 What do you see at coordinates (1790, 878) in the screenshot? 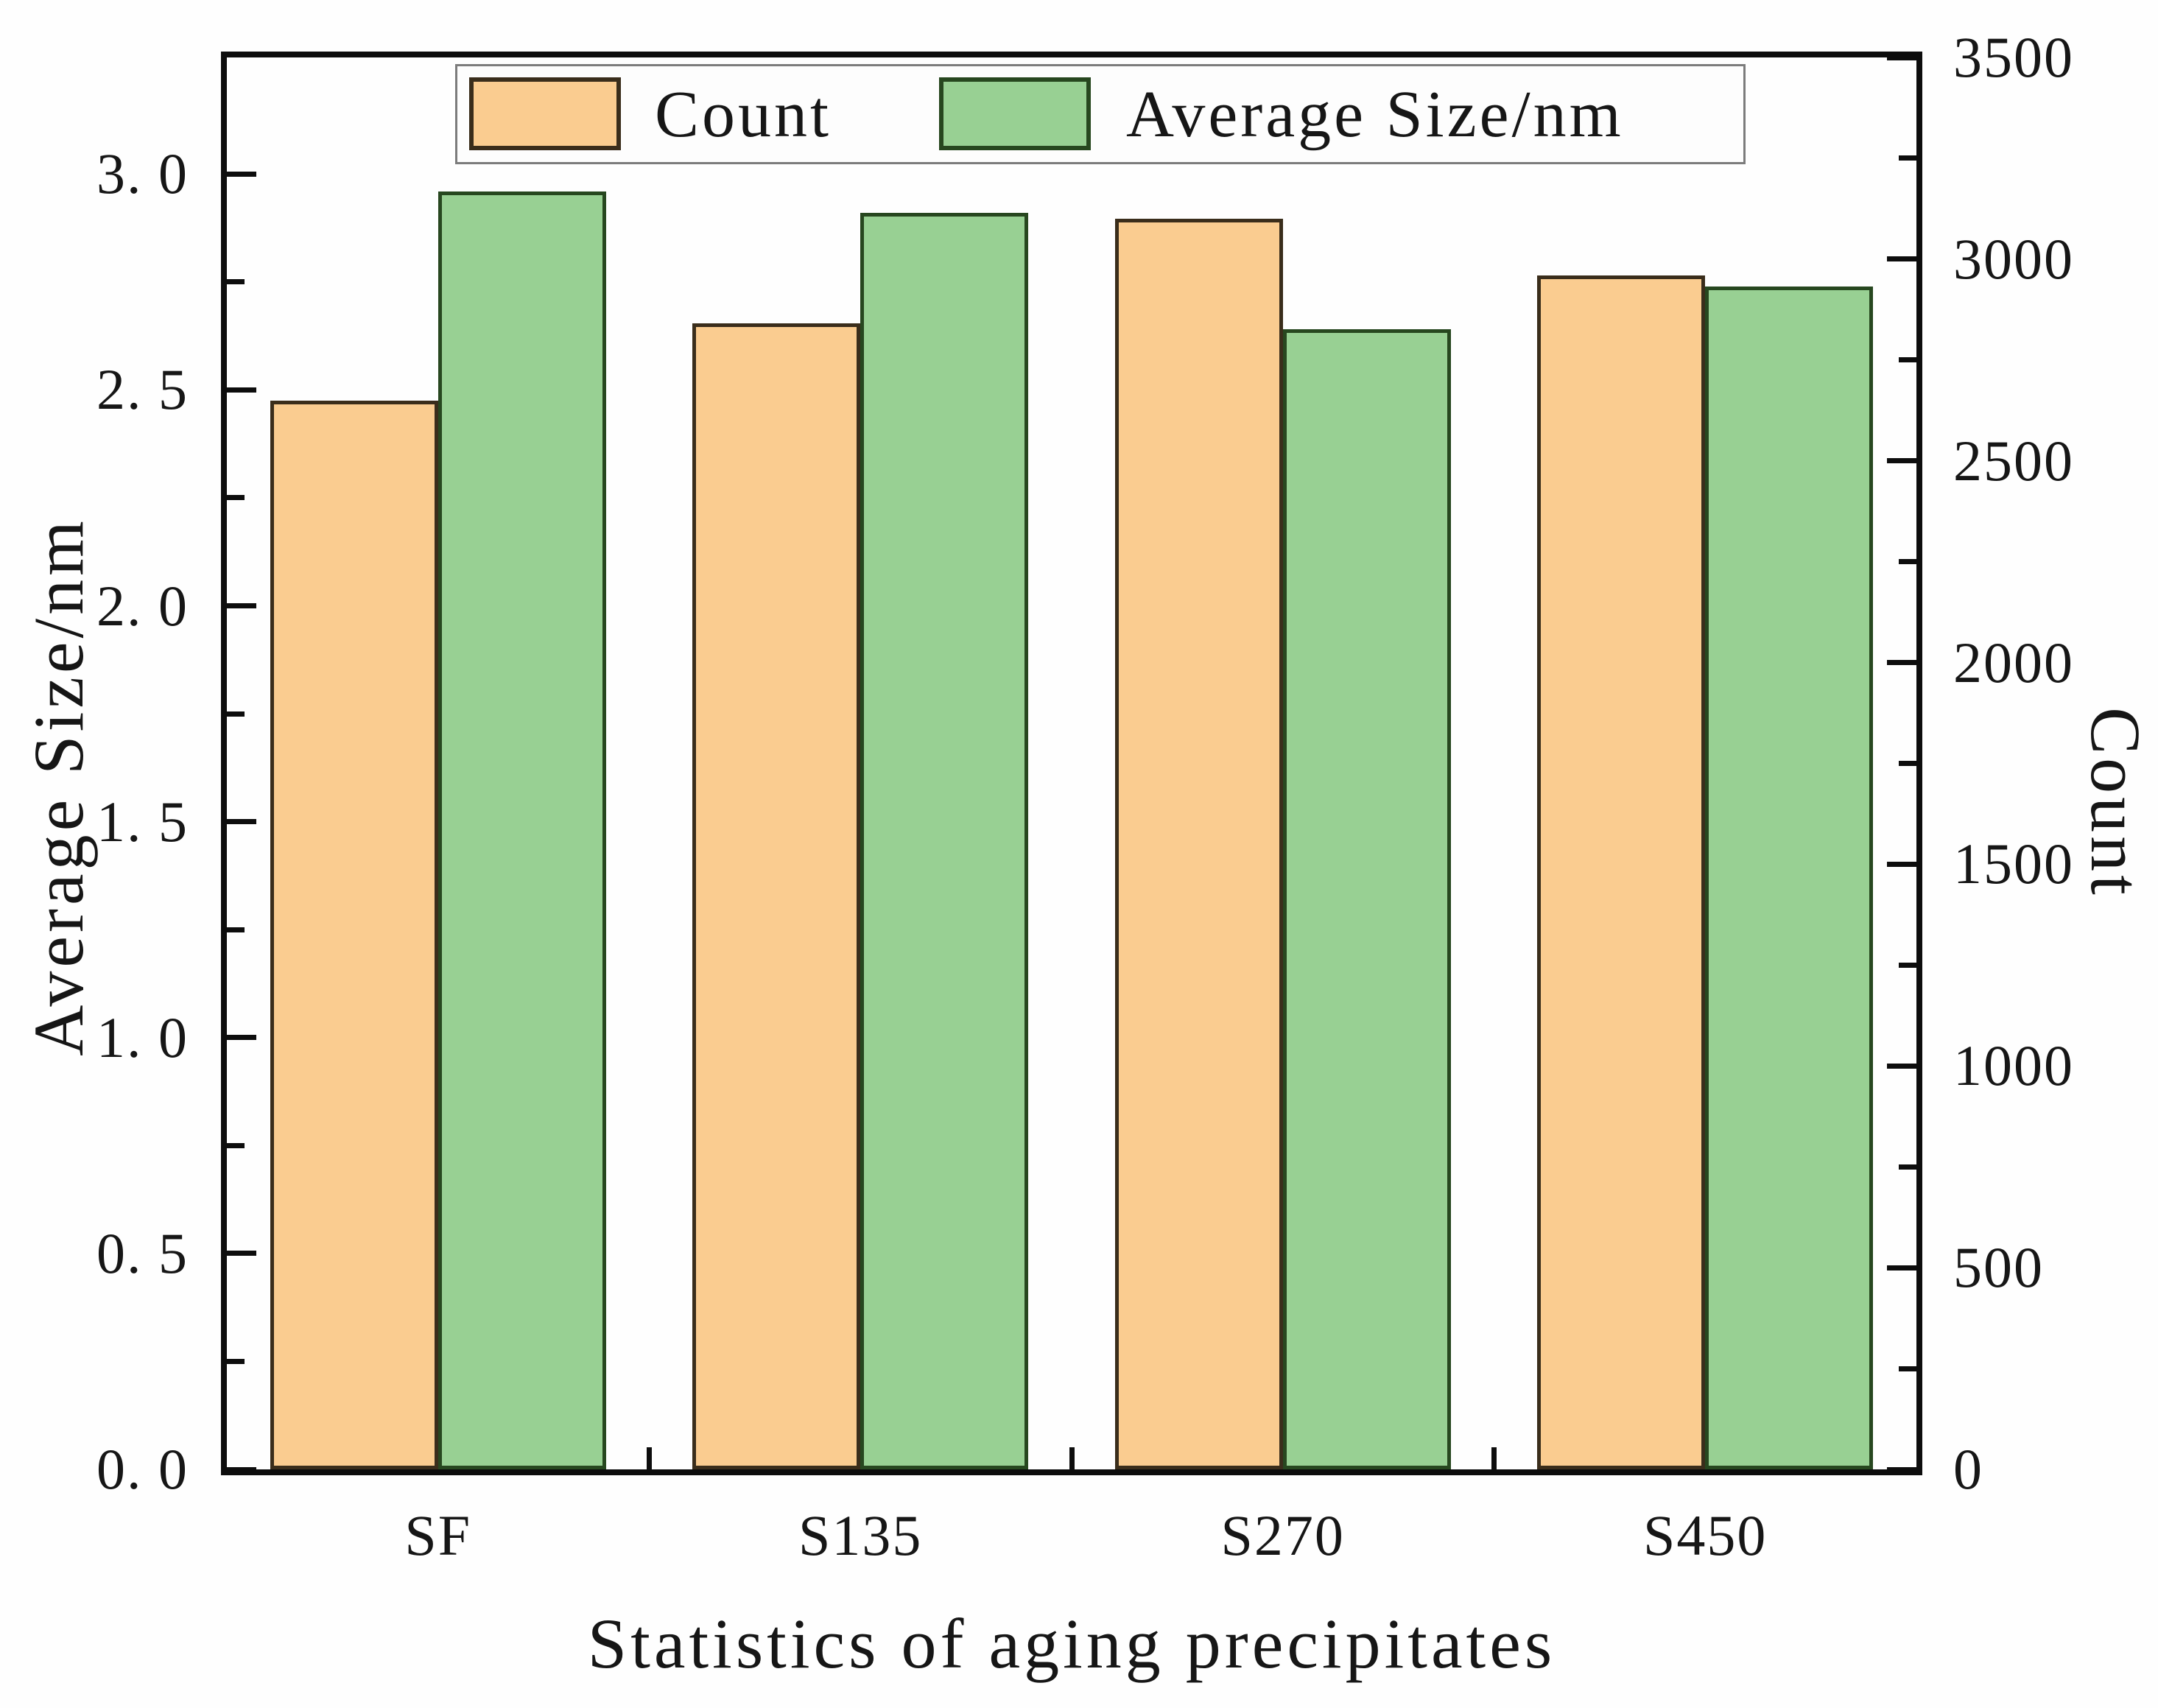
I see `bar-average-size-nm-s450` at bounding box center [1790, 878].